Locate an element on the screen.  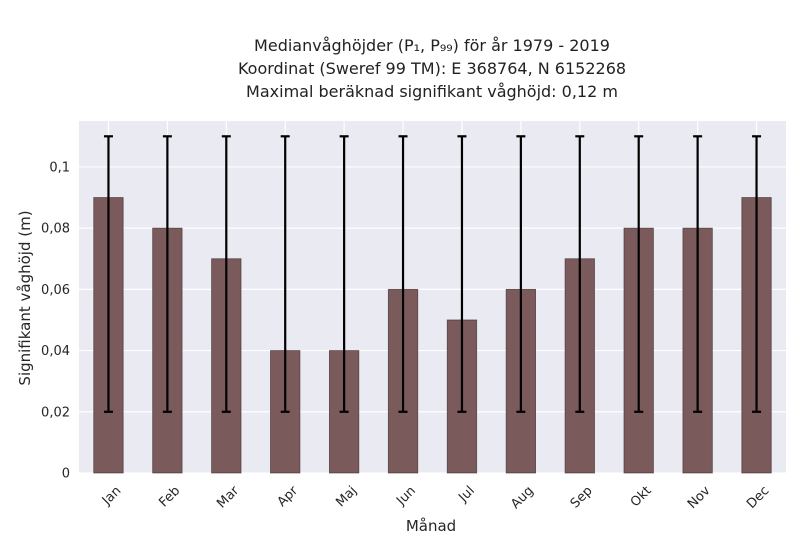
y-tick-label: 0,02 is located at coordinates (55, 412).